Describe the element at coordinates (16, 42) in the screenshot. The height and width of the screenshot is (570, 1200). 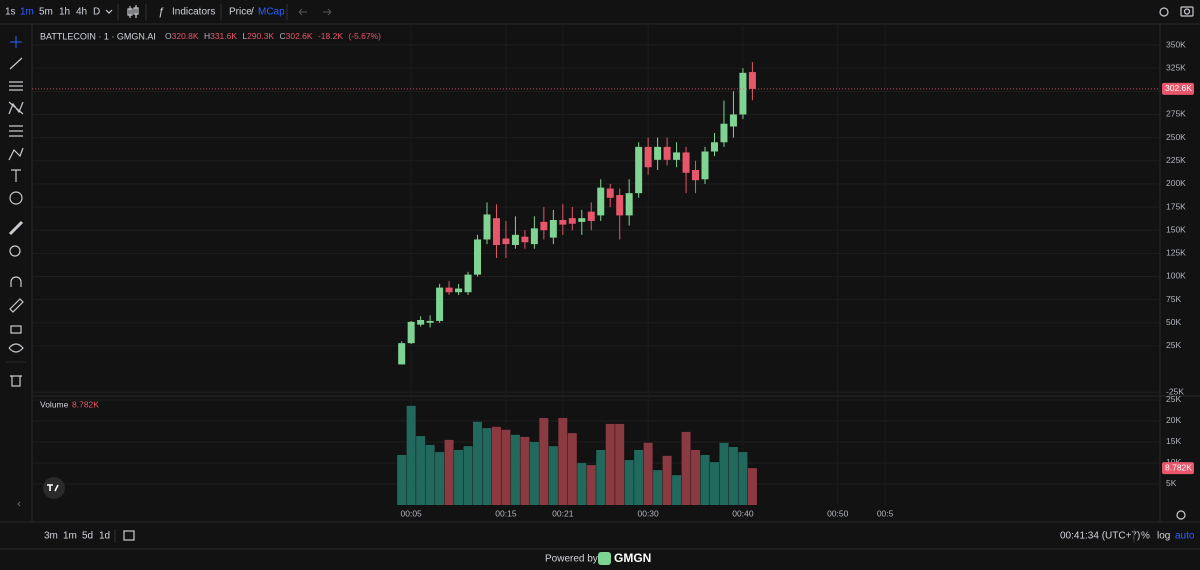
I see `crosshair-tool` at that location.